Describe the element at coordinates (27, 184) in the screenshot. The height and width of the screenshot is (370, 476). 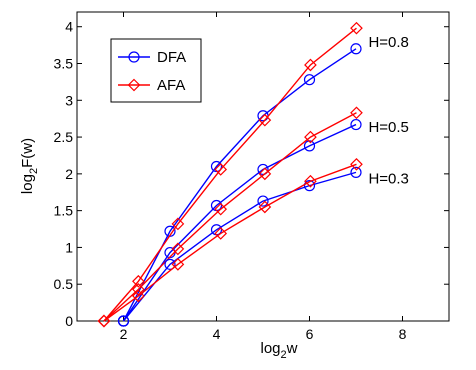
I see `y-axis-label-base: log` at that location.